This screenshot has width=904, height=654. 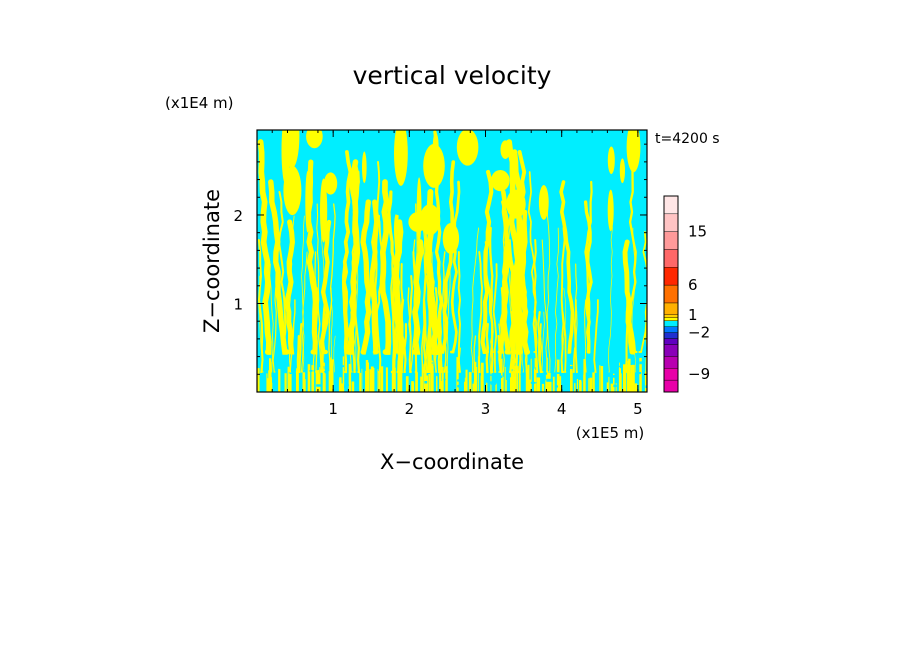 What do you see at coordinates (486, 409) in the screenshot?
I see `x-tick-label: 3` at bounding box center [486, 409].